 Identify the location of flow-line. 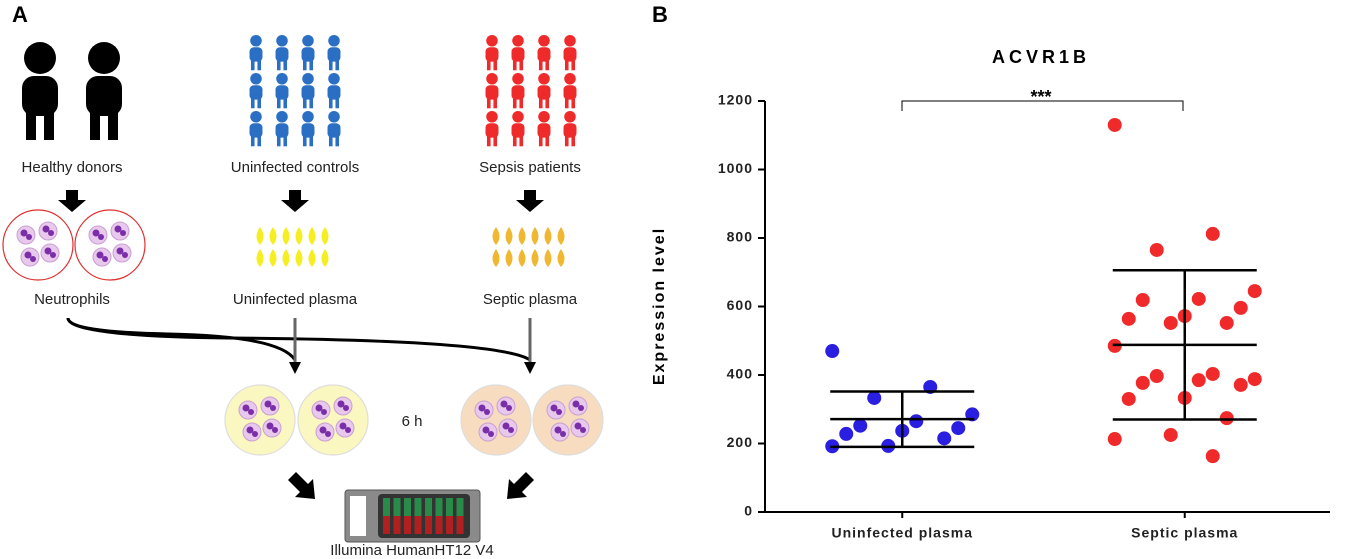
(298, 339).